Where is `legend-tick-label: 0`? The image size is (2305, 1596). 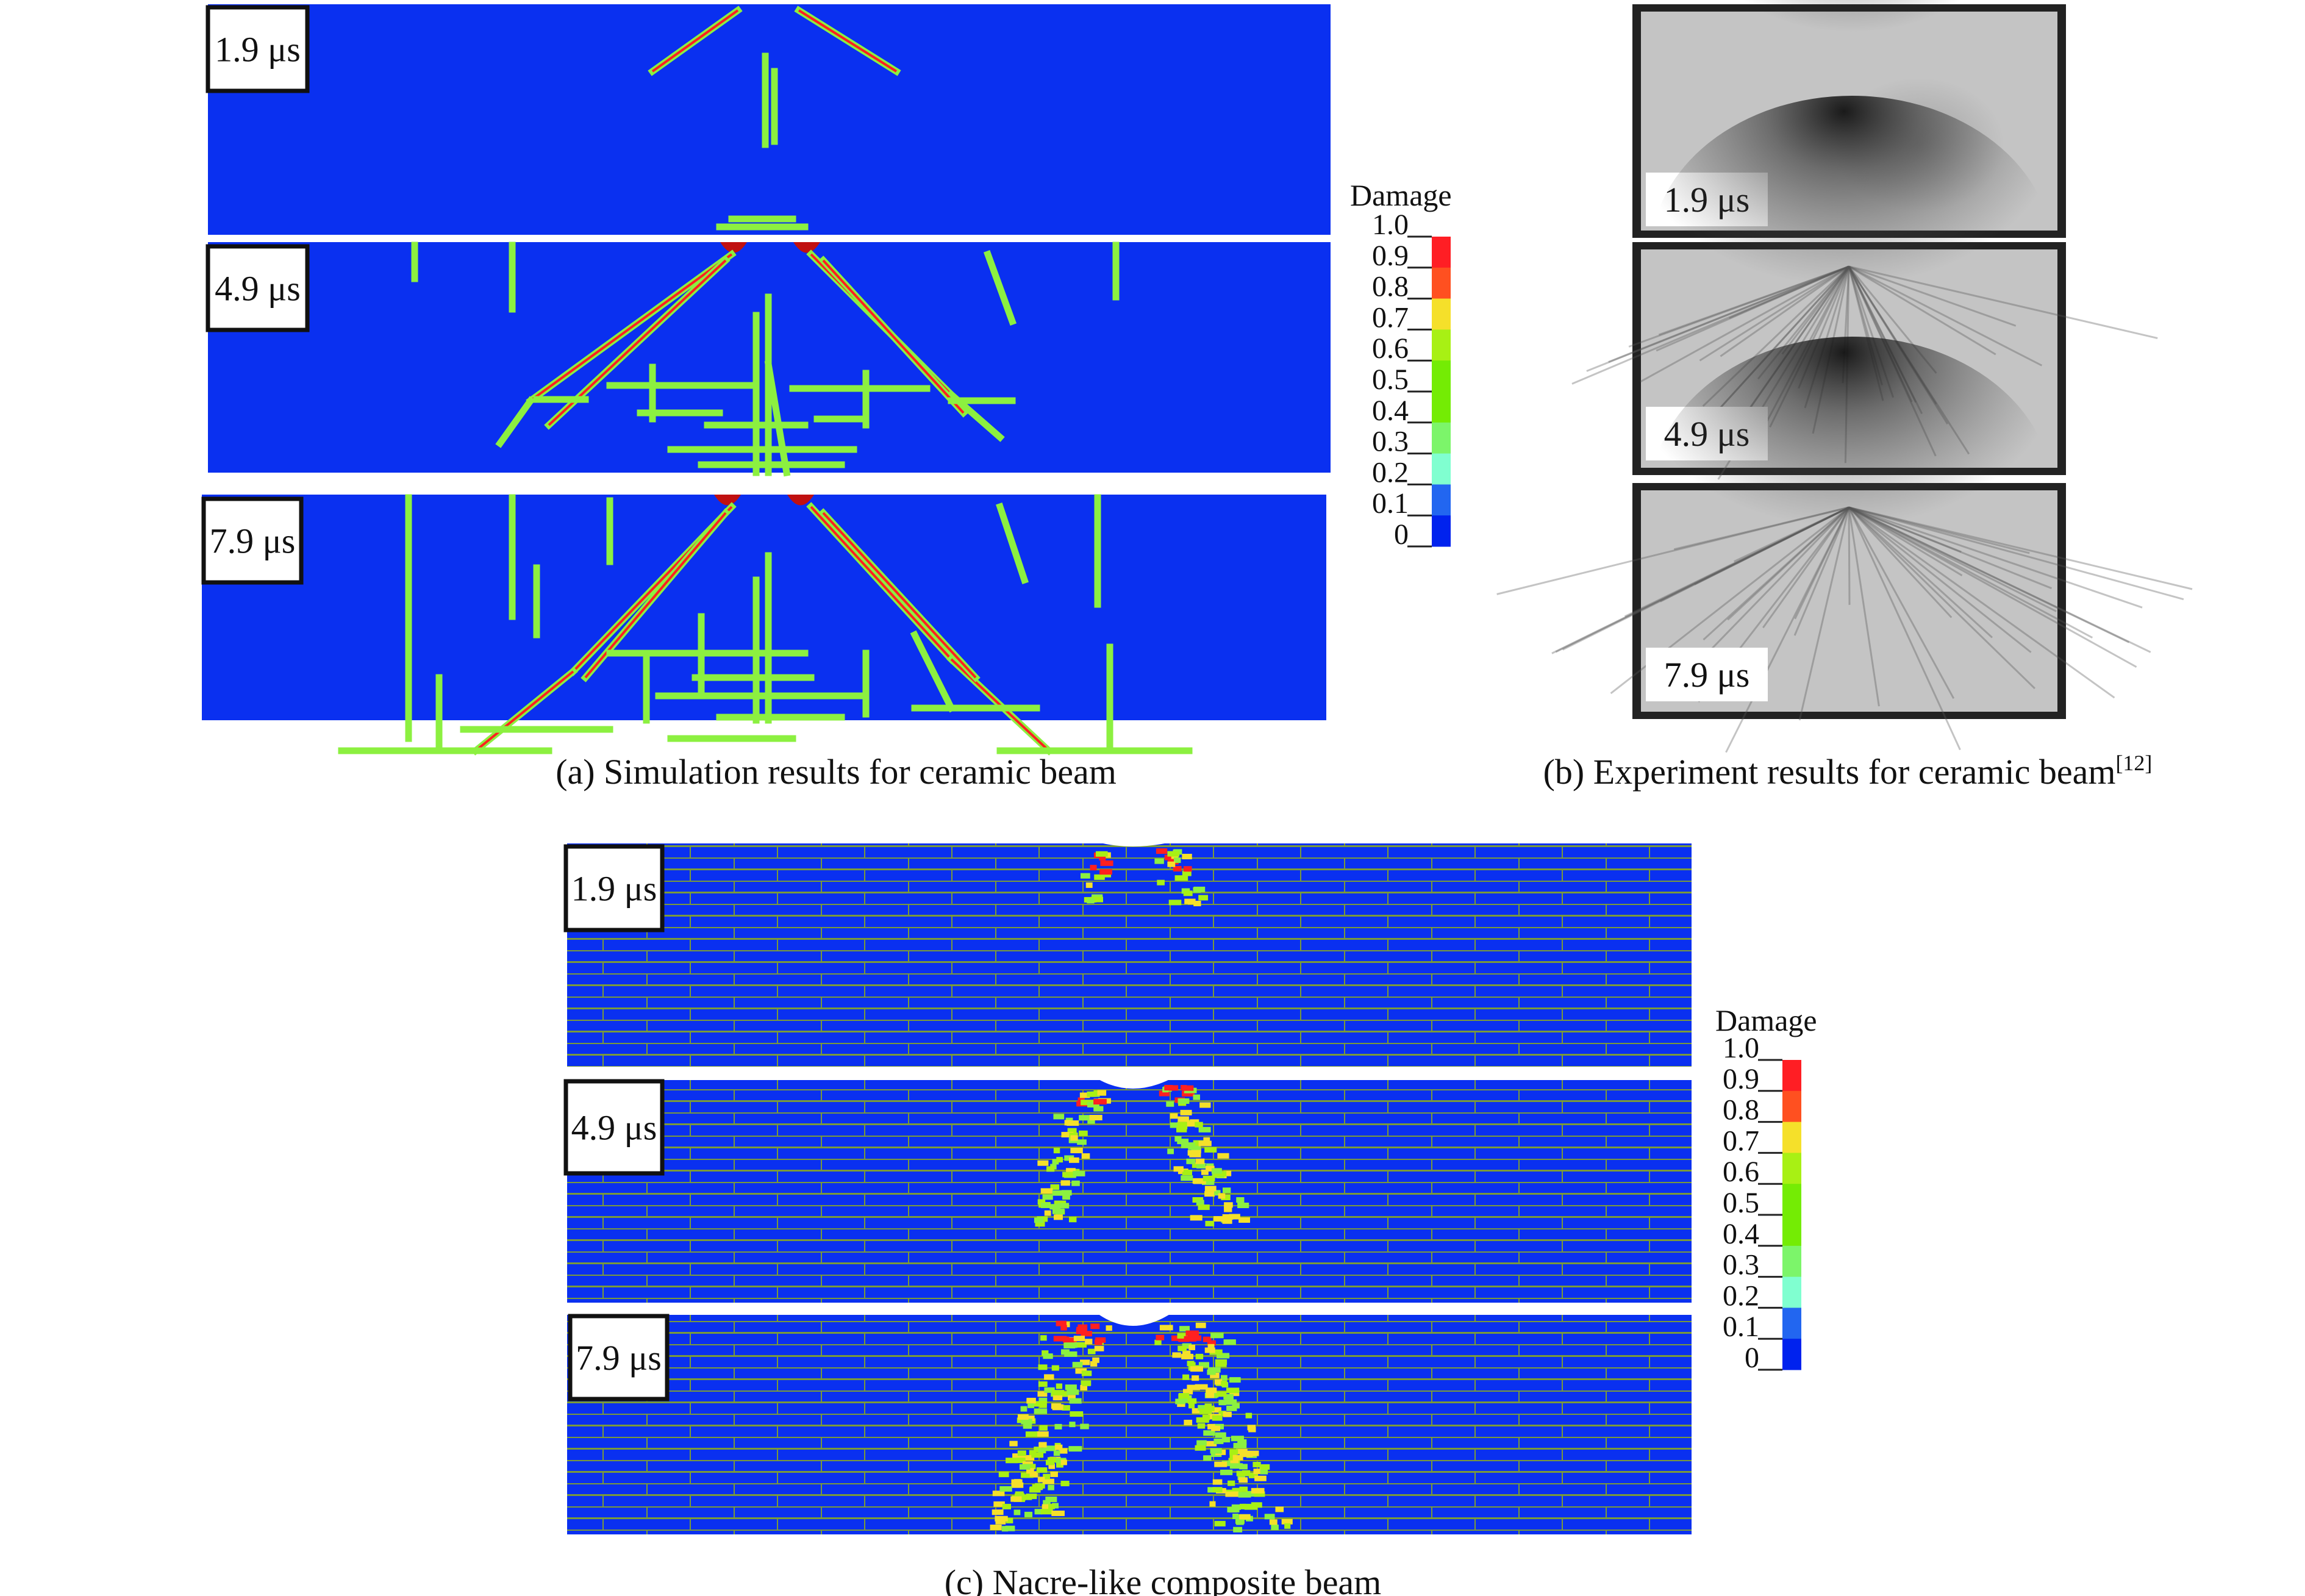
legend-tick-label: 0 is located at coordinates (1401, 534).